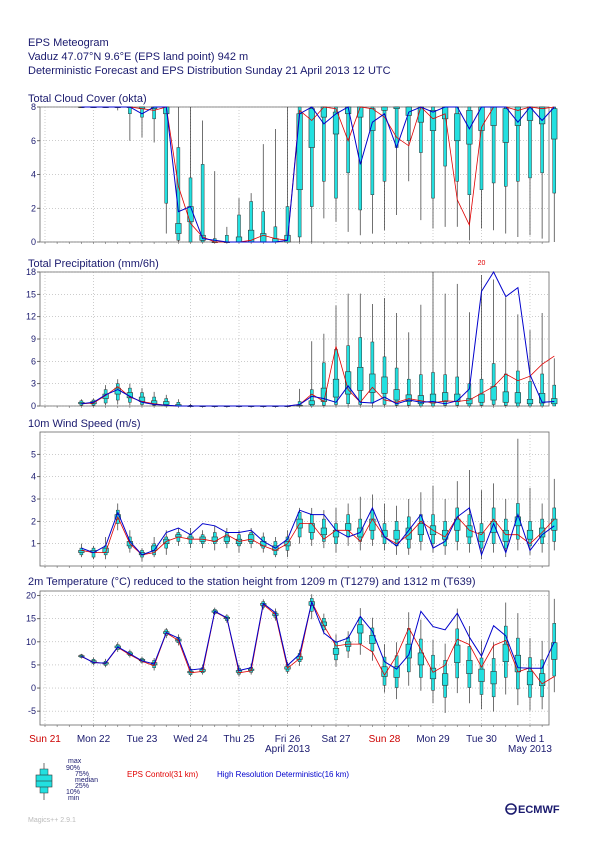 Image resolution: width=596 pixels, height=842 pixels. Describe the element at coordinates (31, 317) in the screenshot. I see `y-tick-label: 12` at that location.